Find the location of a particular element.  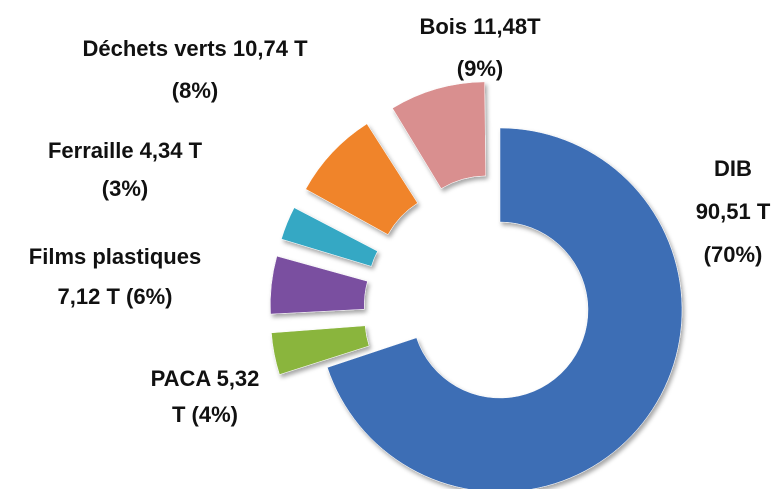

data-label: Déchets verts 10,74 T is located at coordinates (195, 48).